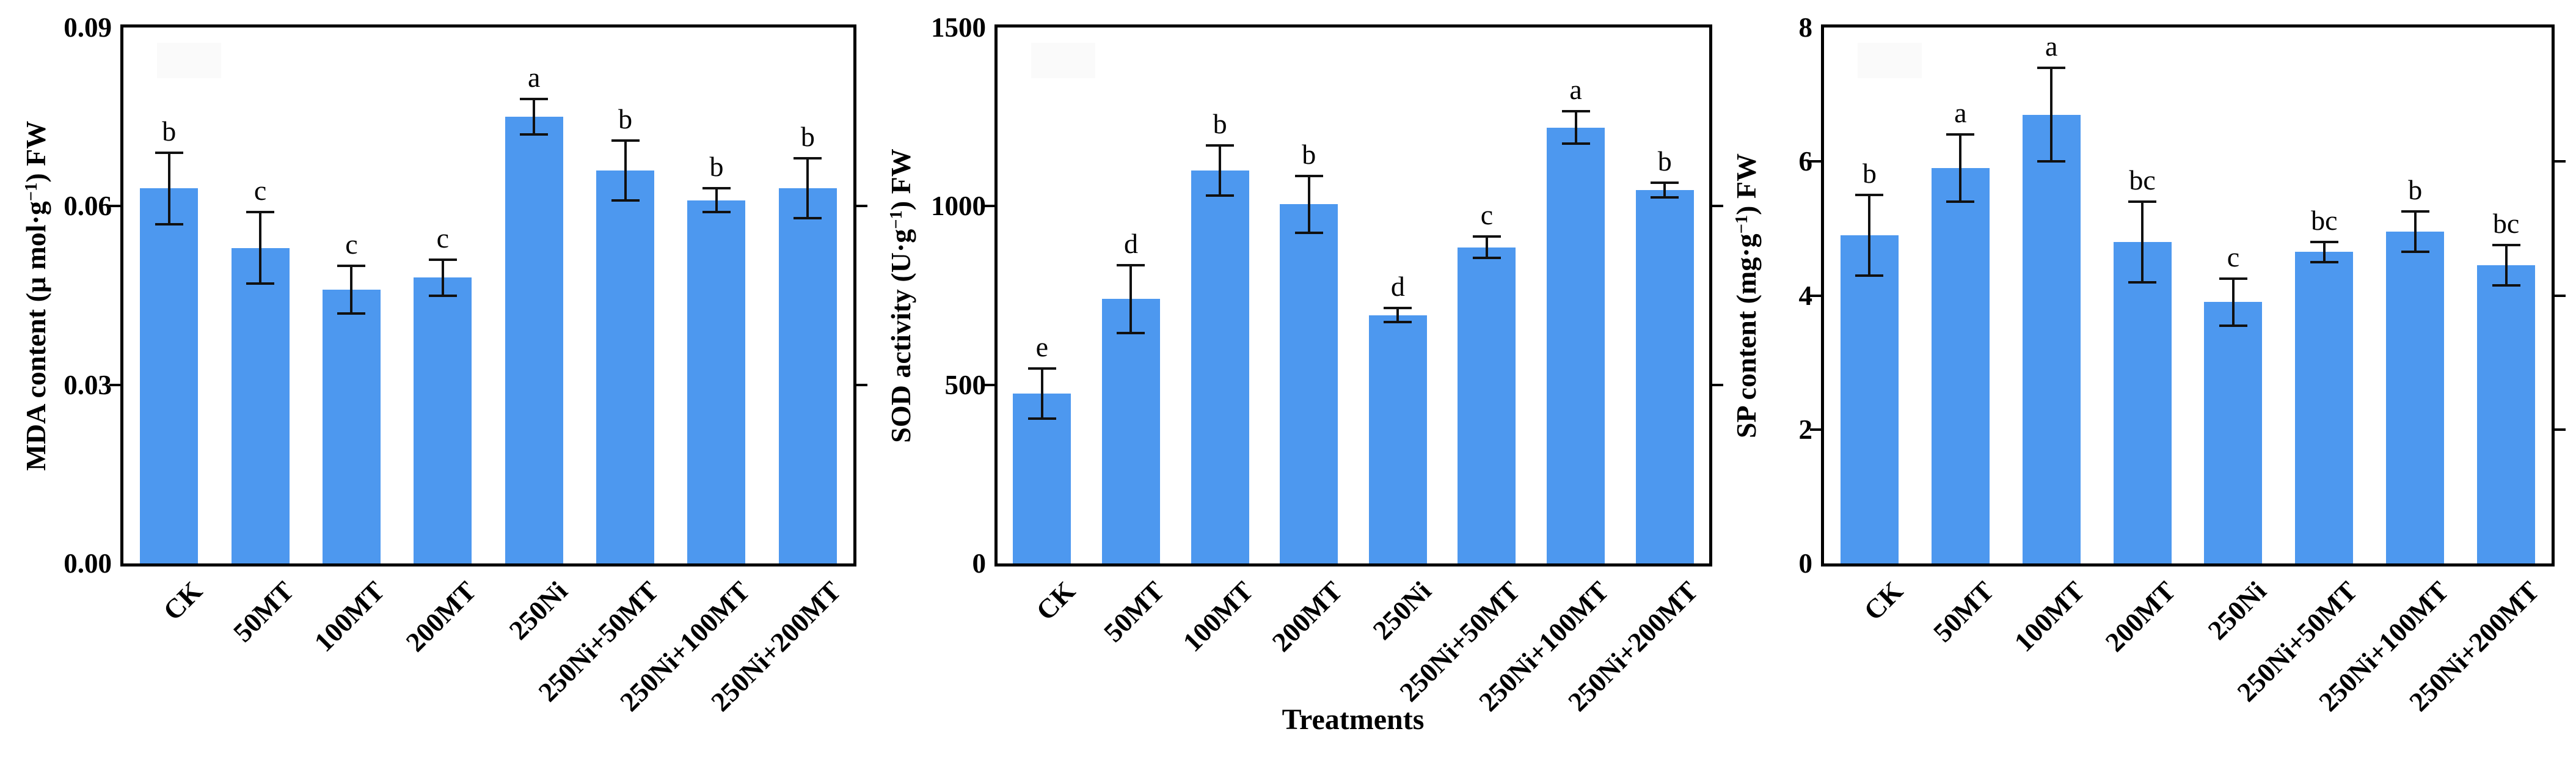  Describe the element at coordinates (966, 385) in the screenshot. I see `y-tick-label: 500` at that location.